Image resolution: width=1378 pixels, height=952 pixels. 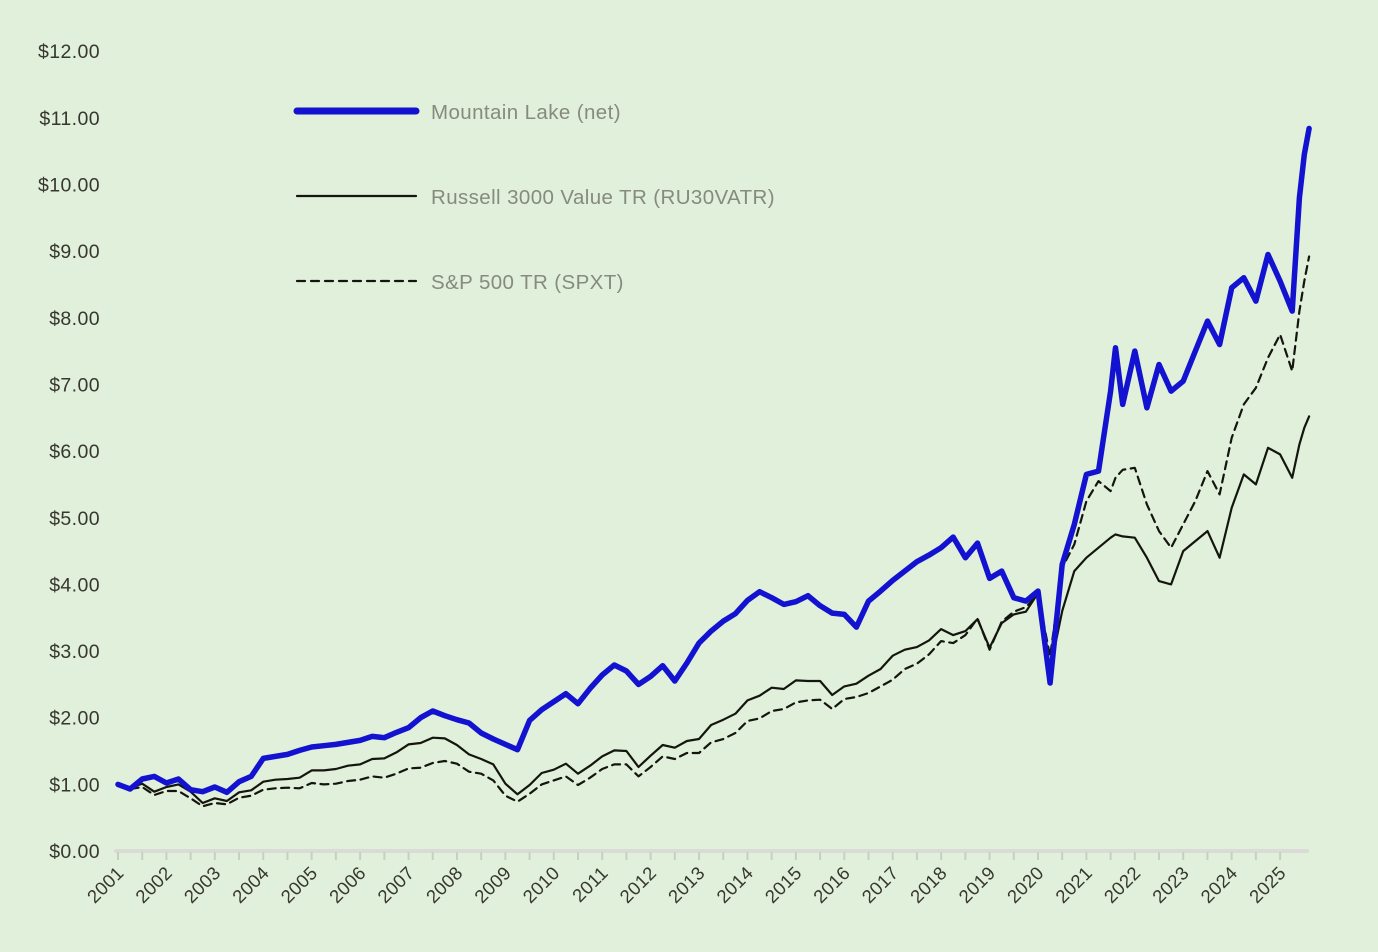 I want to click on x-tick-label: 2022, so click(x=1122, y=884).